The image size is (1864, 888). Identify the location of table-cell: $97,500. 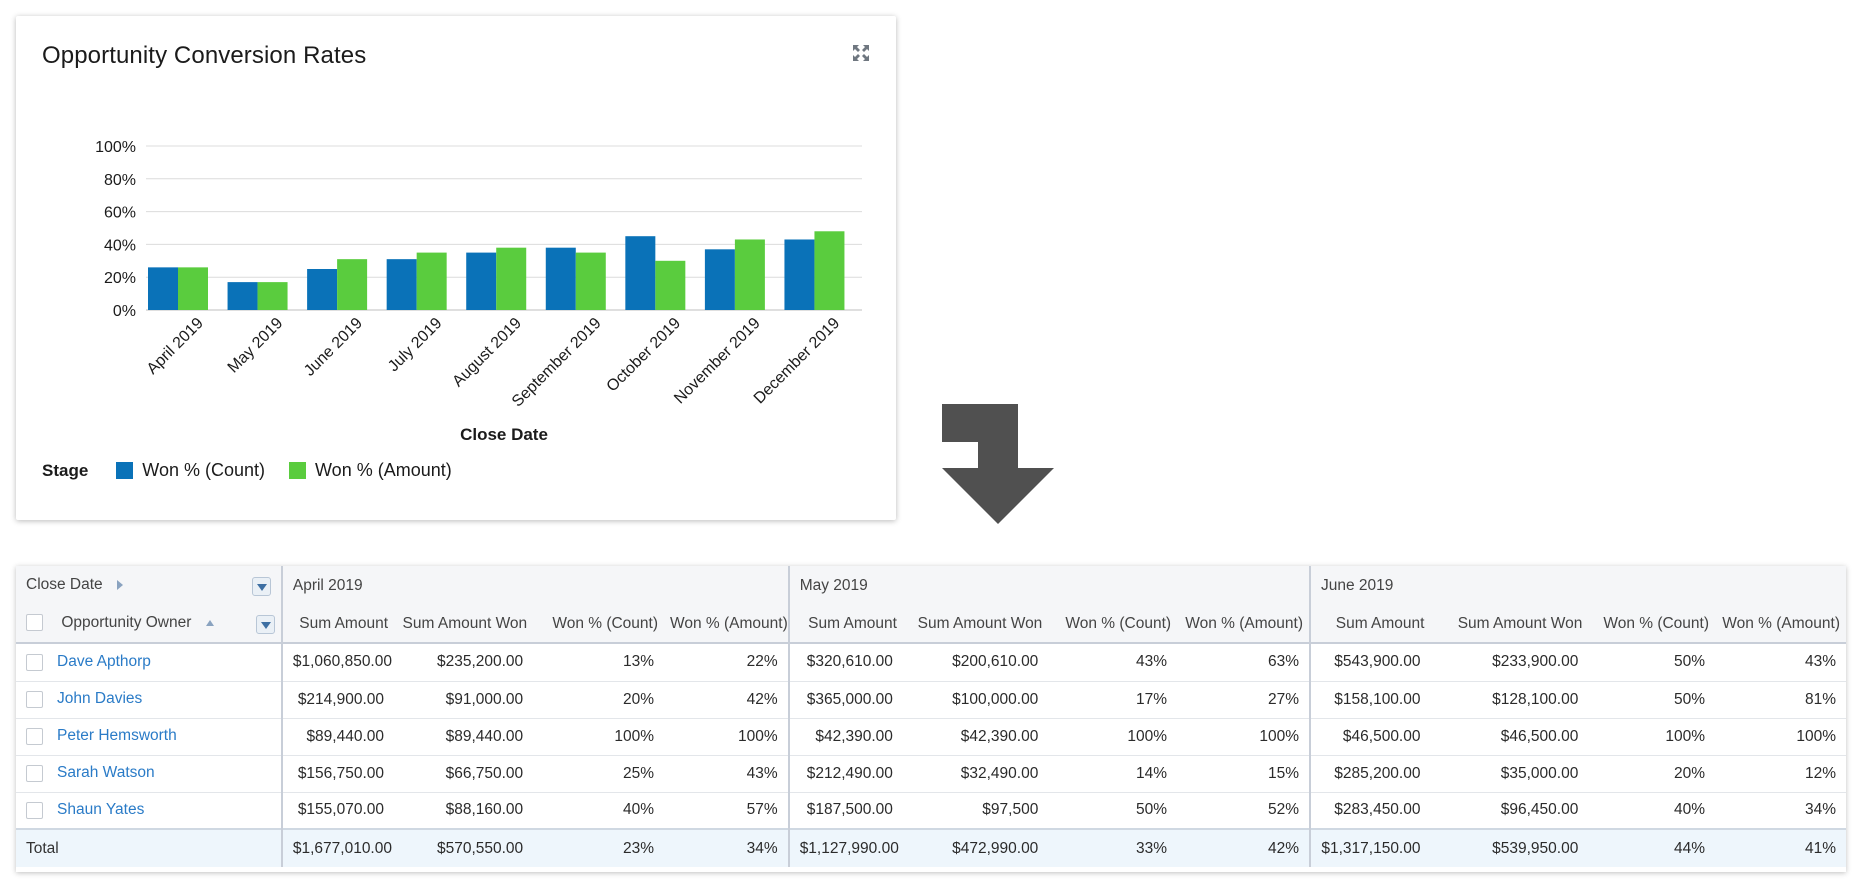
(975, 811).